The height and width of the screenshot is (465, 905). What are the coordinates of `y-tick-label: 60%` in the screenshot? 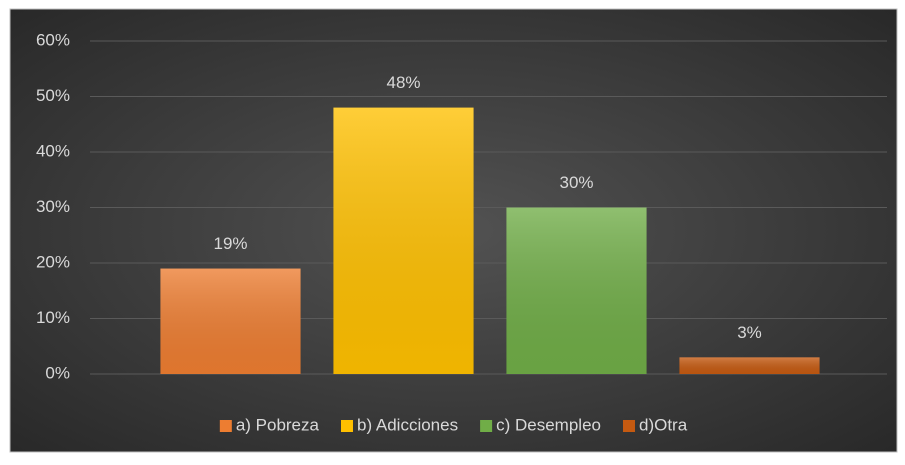 It's located at (53, 39).